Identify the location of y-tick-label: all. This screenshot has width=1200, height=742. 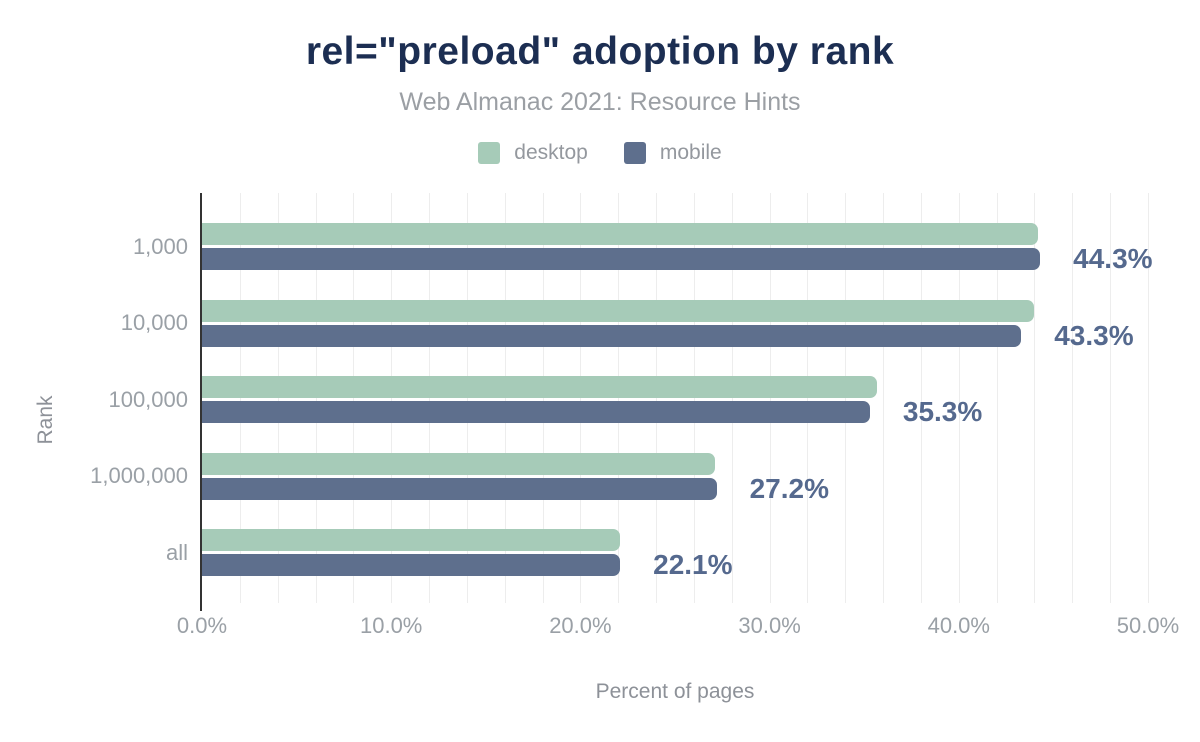
(176, 552).